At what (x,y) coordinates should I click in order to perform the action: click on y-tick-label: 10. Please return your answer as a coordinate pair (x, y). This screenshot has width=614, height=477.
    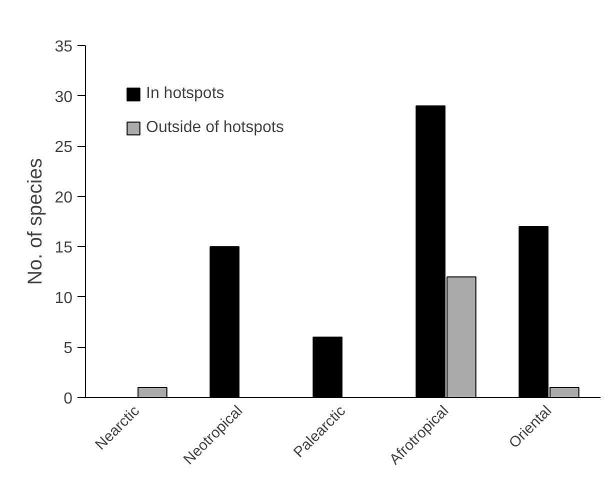
    Looking at the image, I should click on (63, 298).